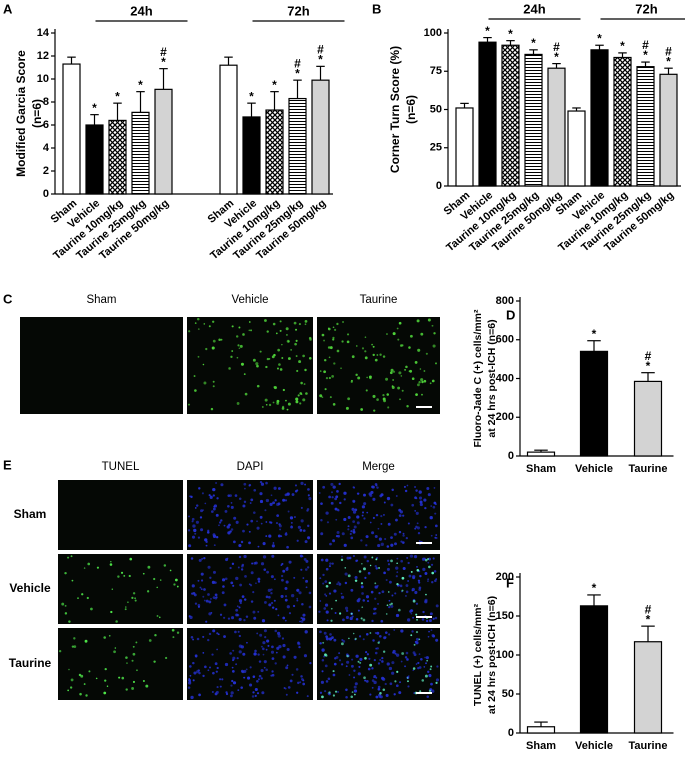 This screenshot has height=774, width=685. What do you see at coordinates (320, 50) in the screenshot?
I see `significance-mark: #` at bounding box center [320, 50].